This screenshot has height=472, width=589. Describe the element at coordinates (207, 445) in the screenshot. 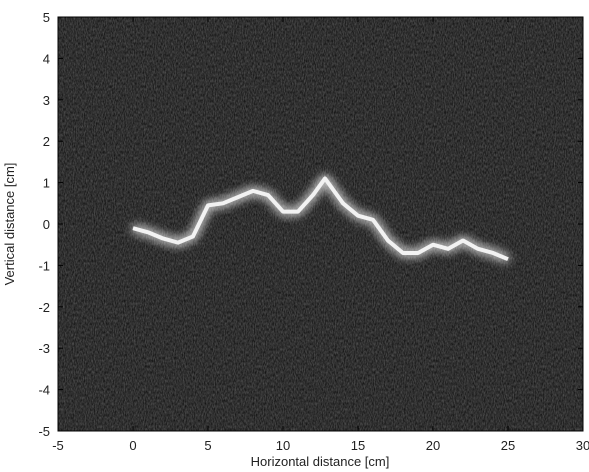

I see `x-tick-label: 5` at that location.